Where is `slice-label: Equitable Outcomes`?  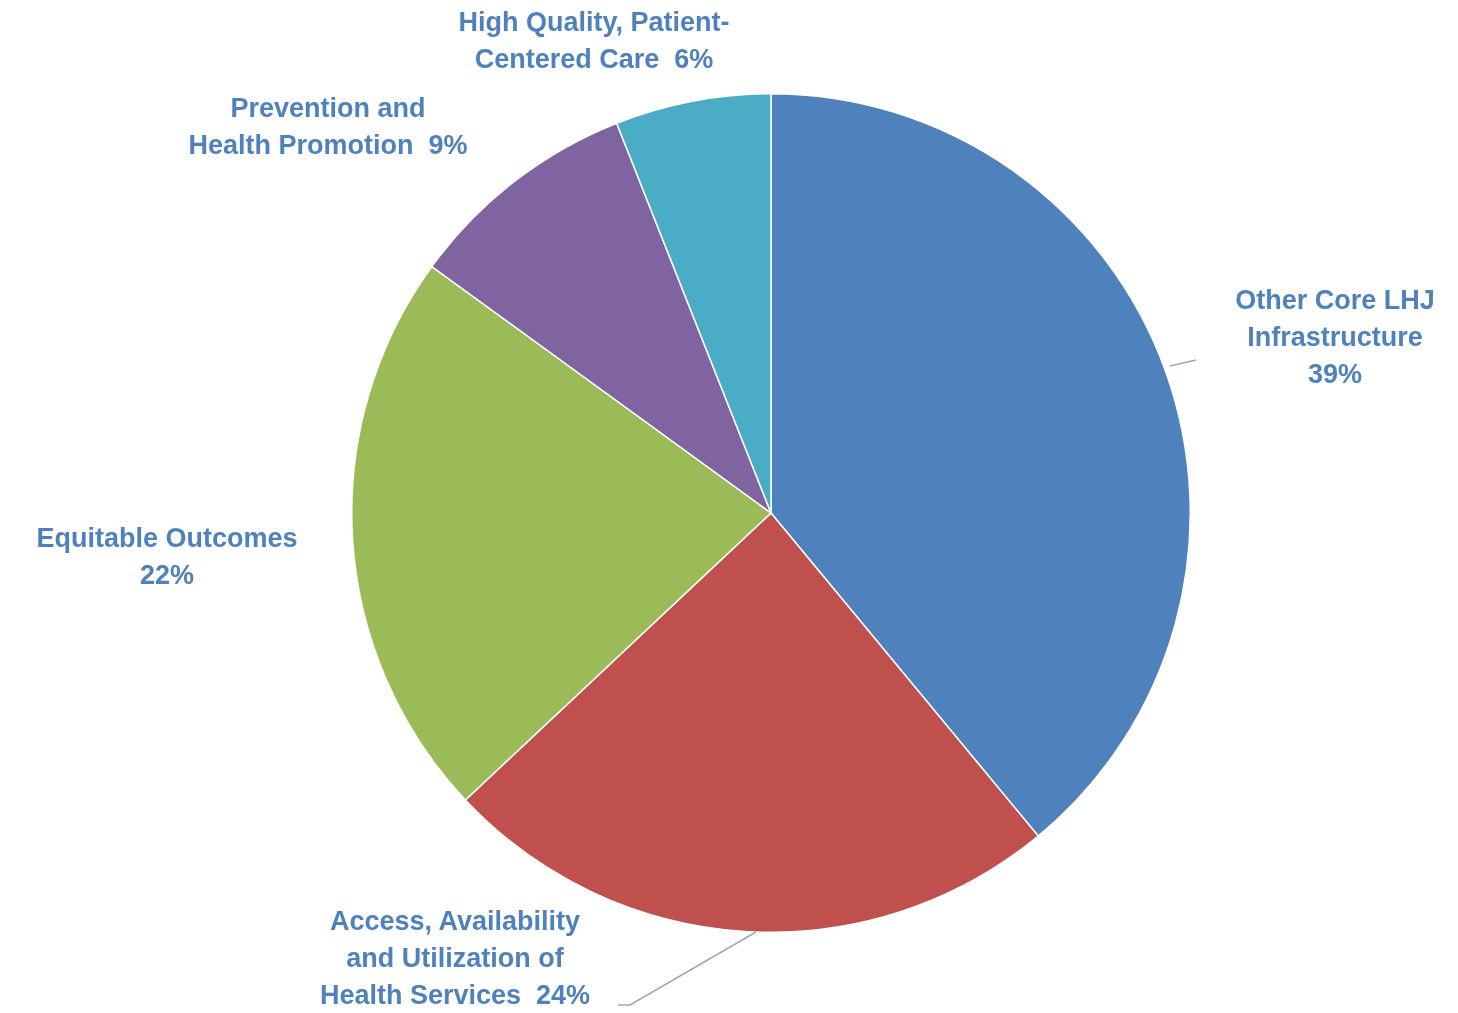
slice-label: Equitable Outcomes is located at coordinates (167, 538).